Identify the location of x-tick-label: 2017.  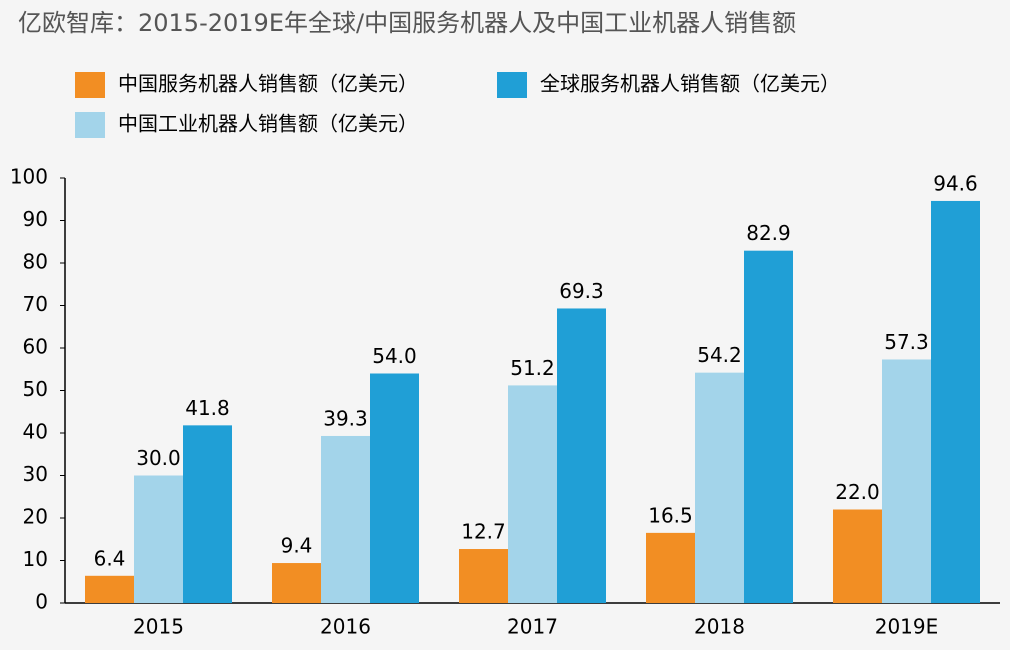
(532, 627).